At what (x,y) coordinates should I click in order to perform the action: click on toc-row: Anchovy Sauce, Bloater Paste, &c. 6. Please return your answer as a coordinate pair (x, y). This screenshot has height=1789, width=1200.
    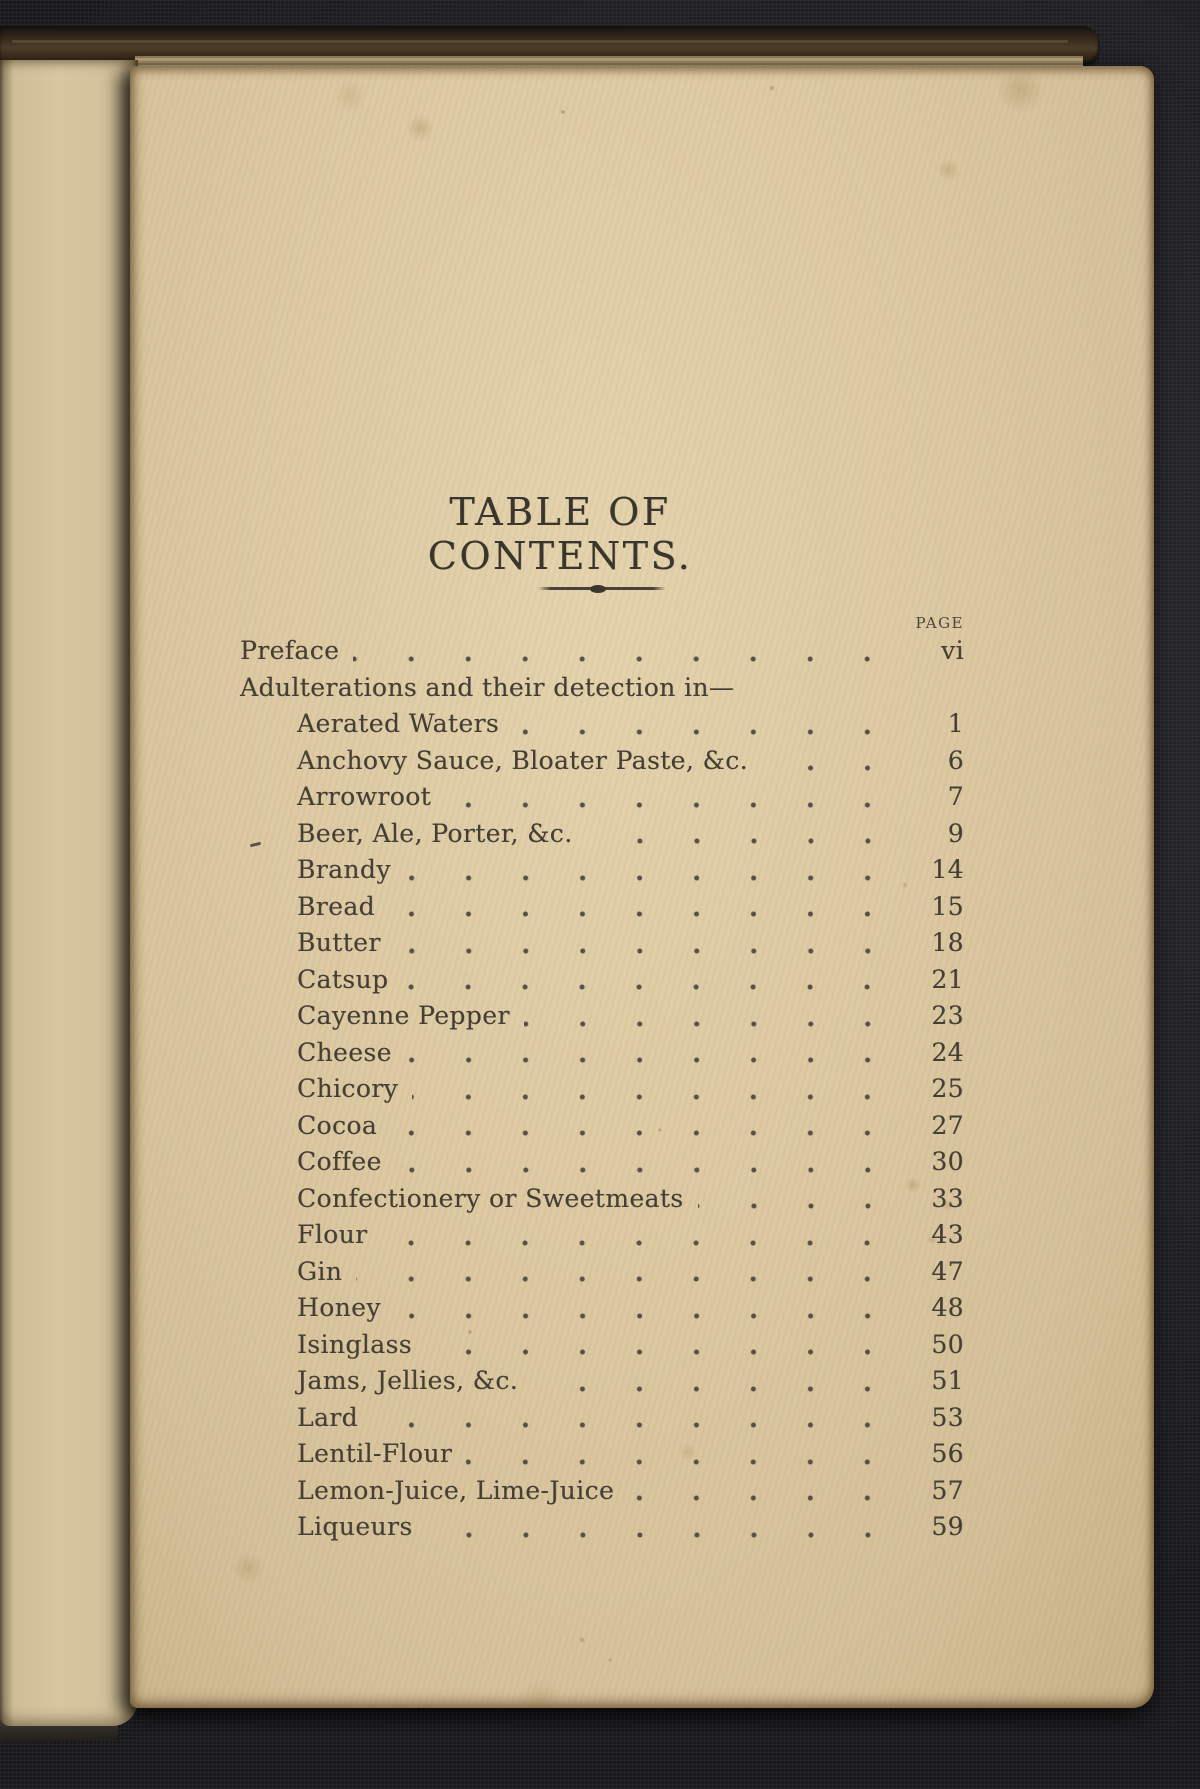
    Looking at the image, I should click on (602, 760).